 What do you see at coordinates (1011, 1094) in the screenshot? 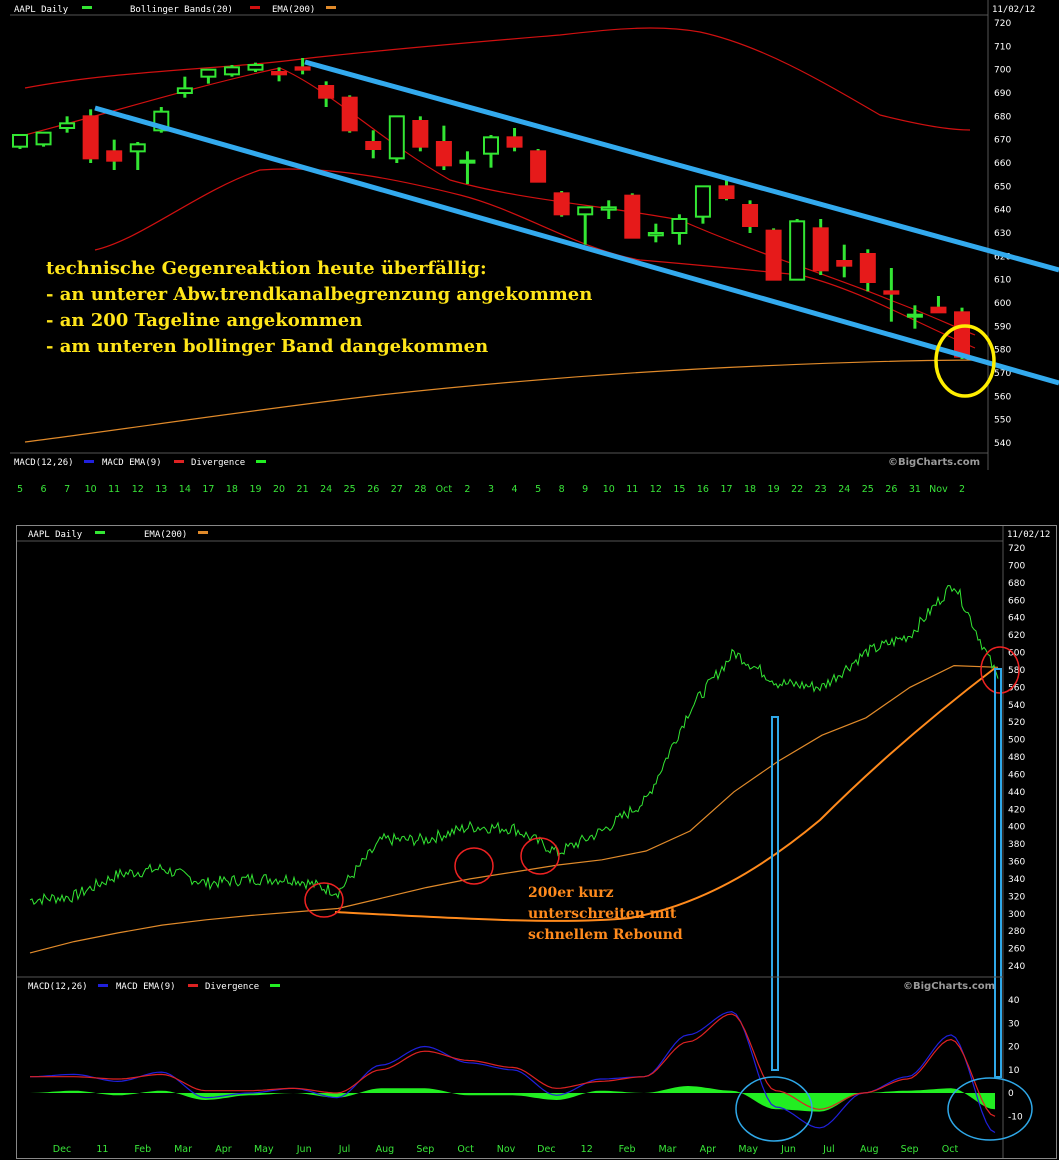
I see `macd-y-tick: 0` at bounding box center [1011, 1094].